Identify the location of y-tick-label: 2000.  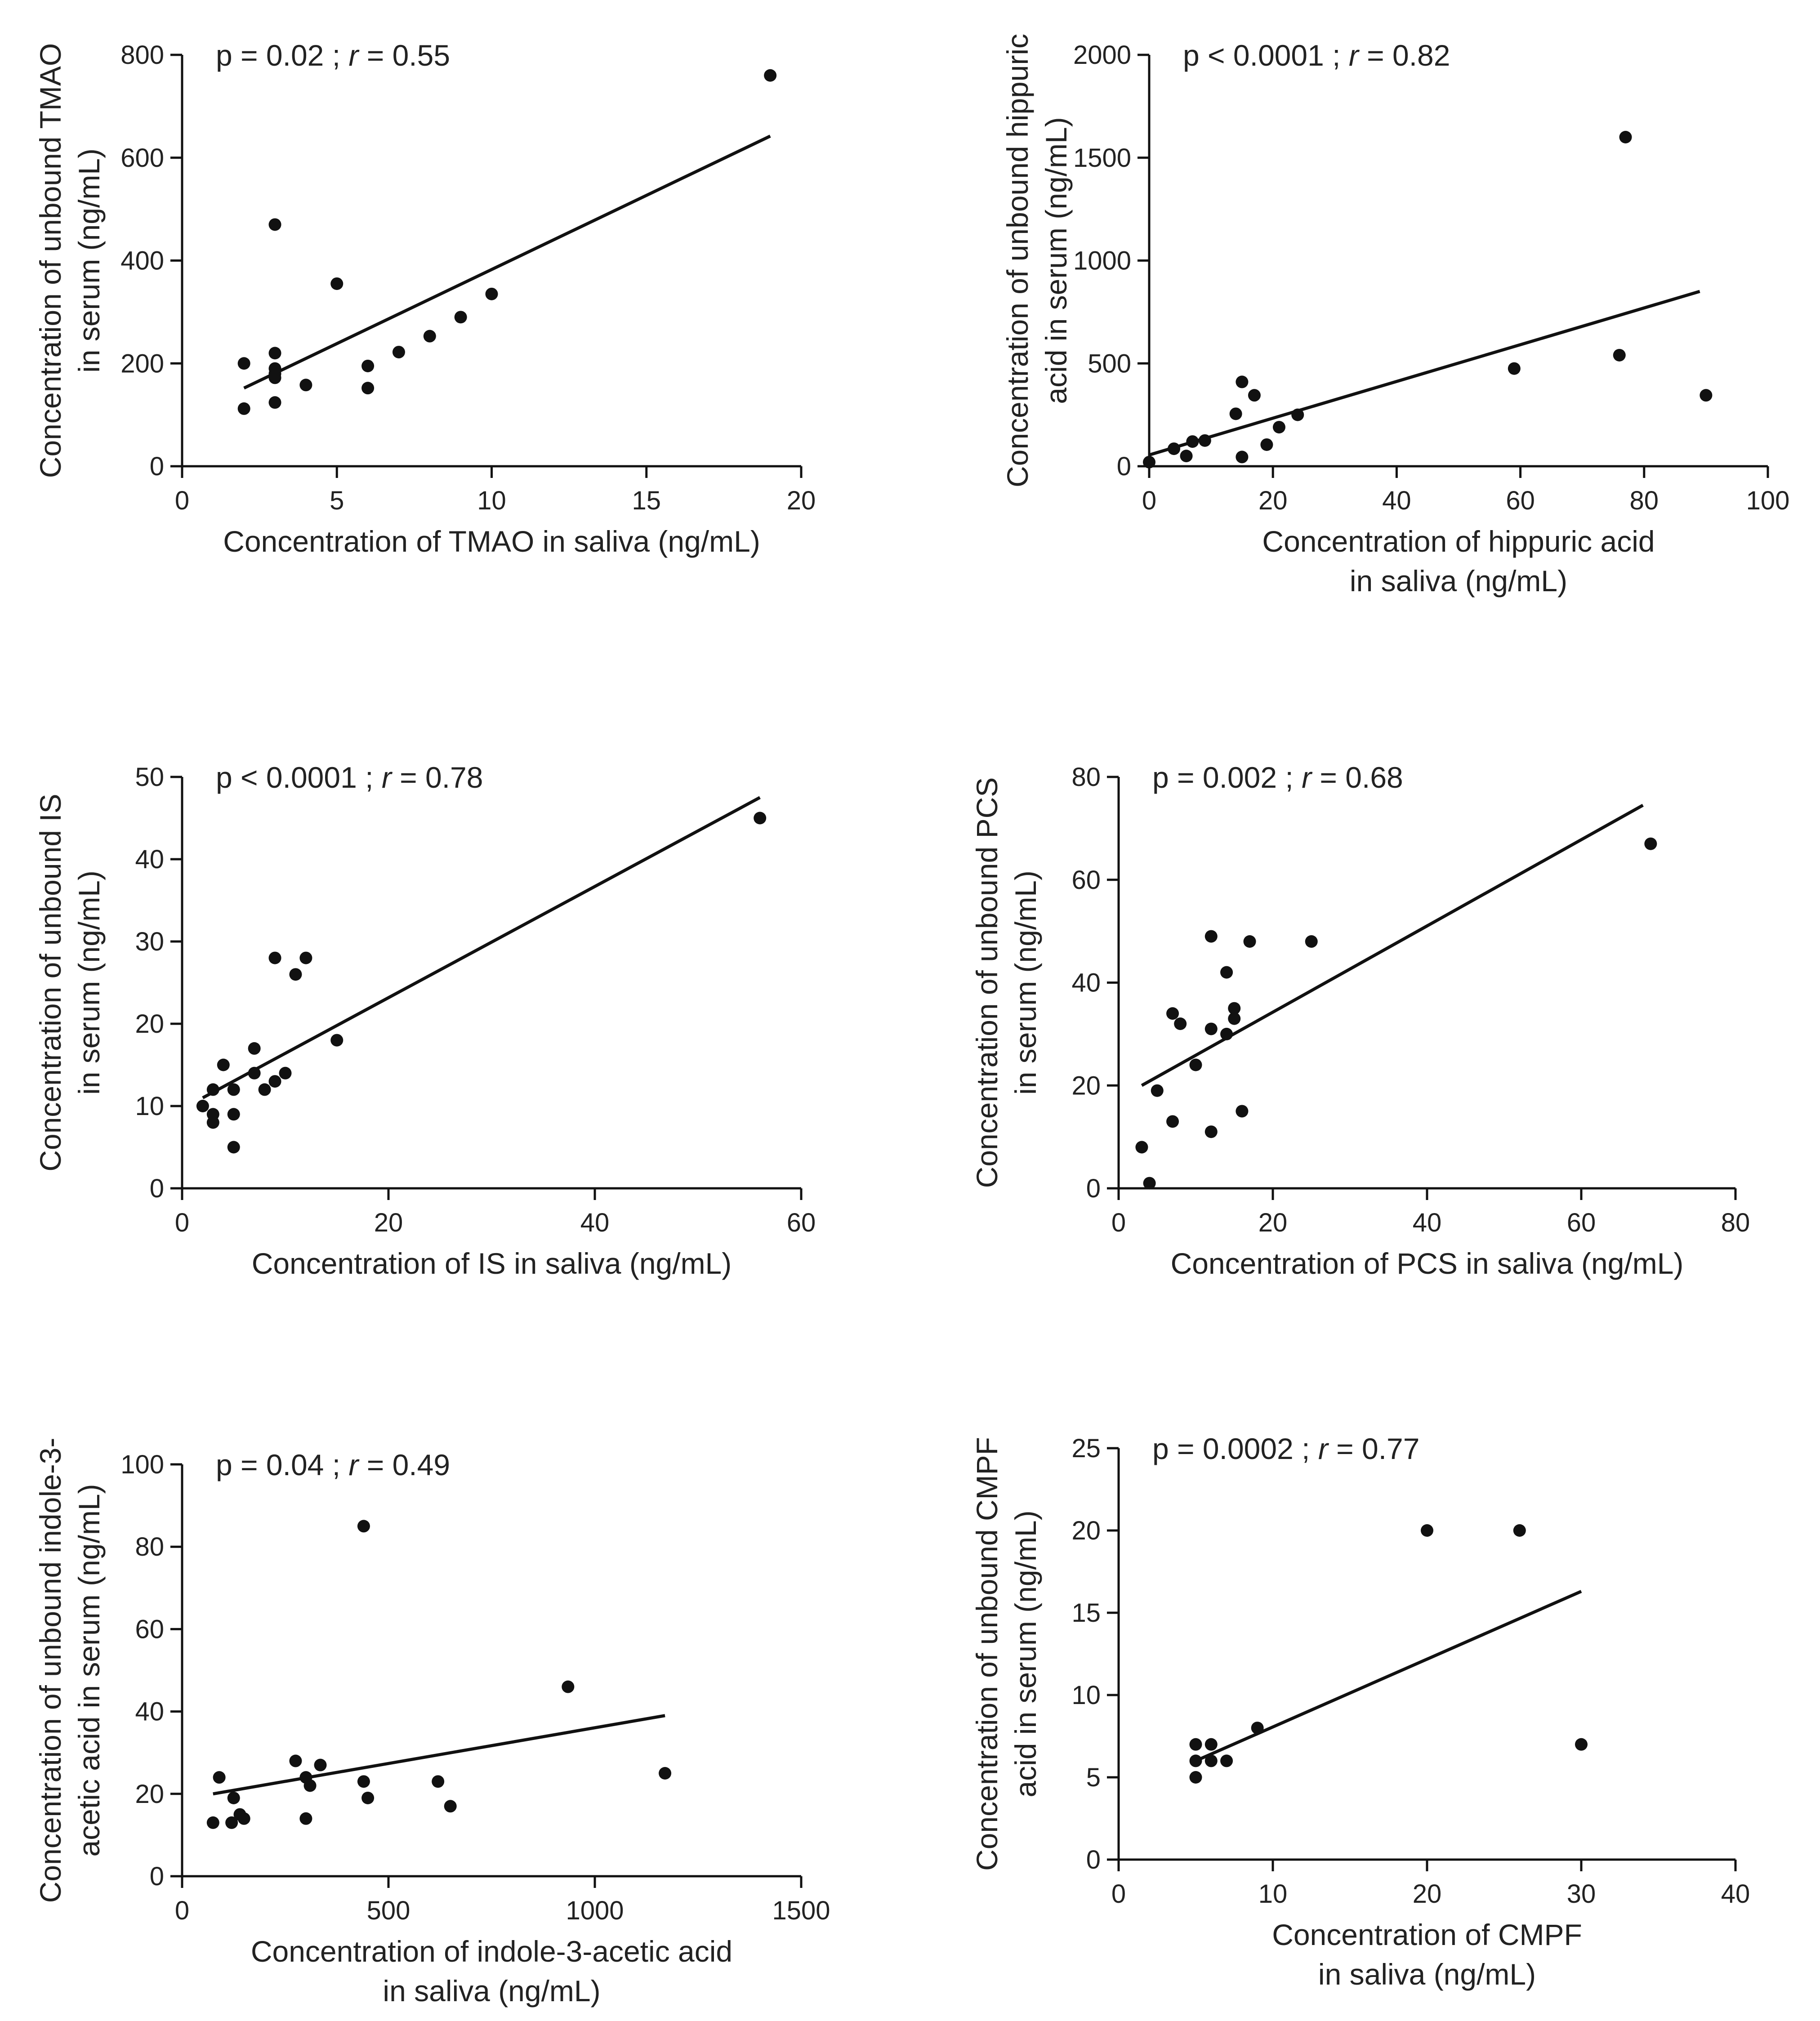
(1102, 55).